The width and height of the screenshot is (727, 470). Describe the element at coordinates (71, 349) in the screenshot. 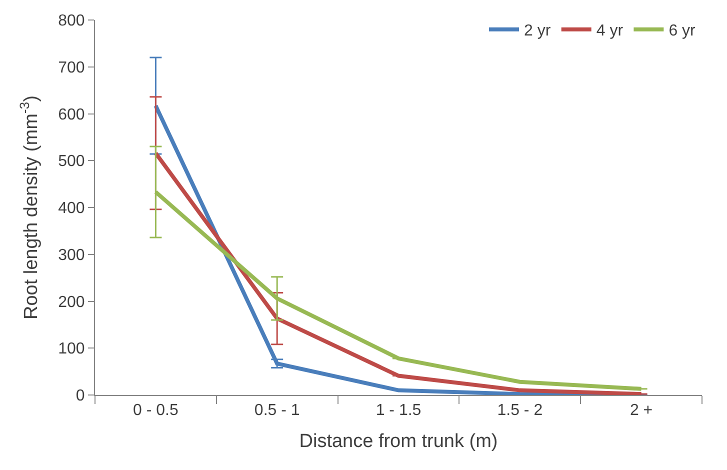

I see `y-tick-label: 100` at that location.